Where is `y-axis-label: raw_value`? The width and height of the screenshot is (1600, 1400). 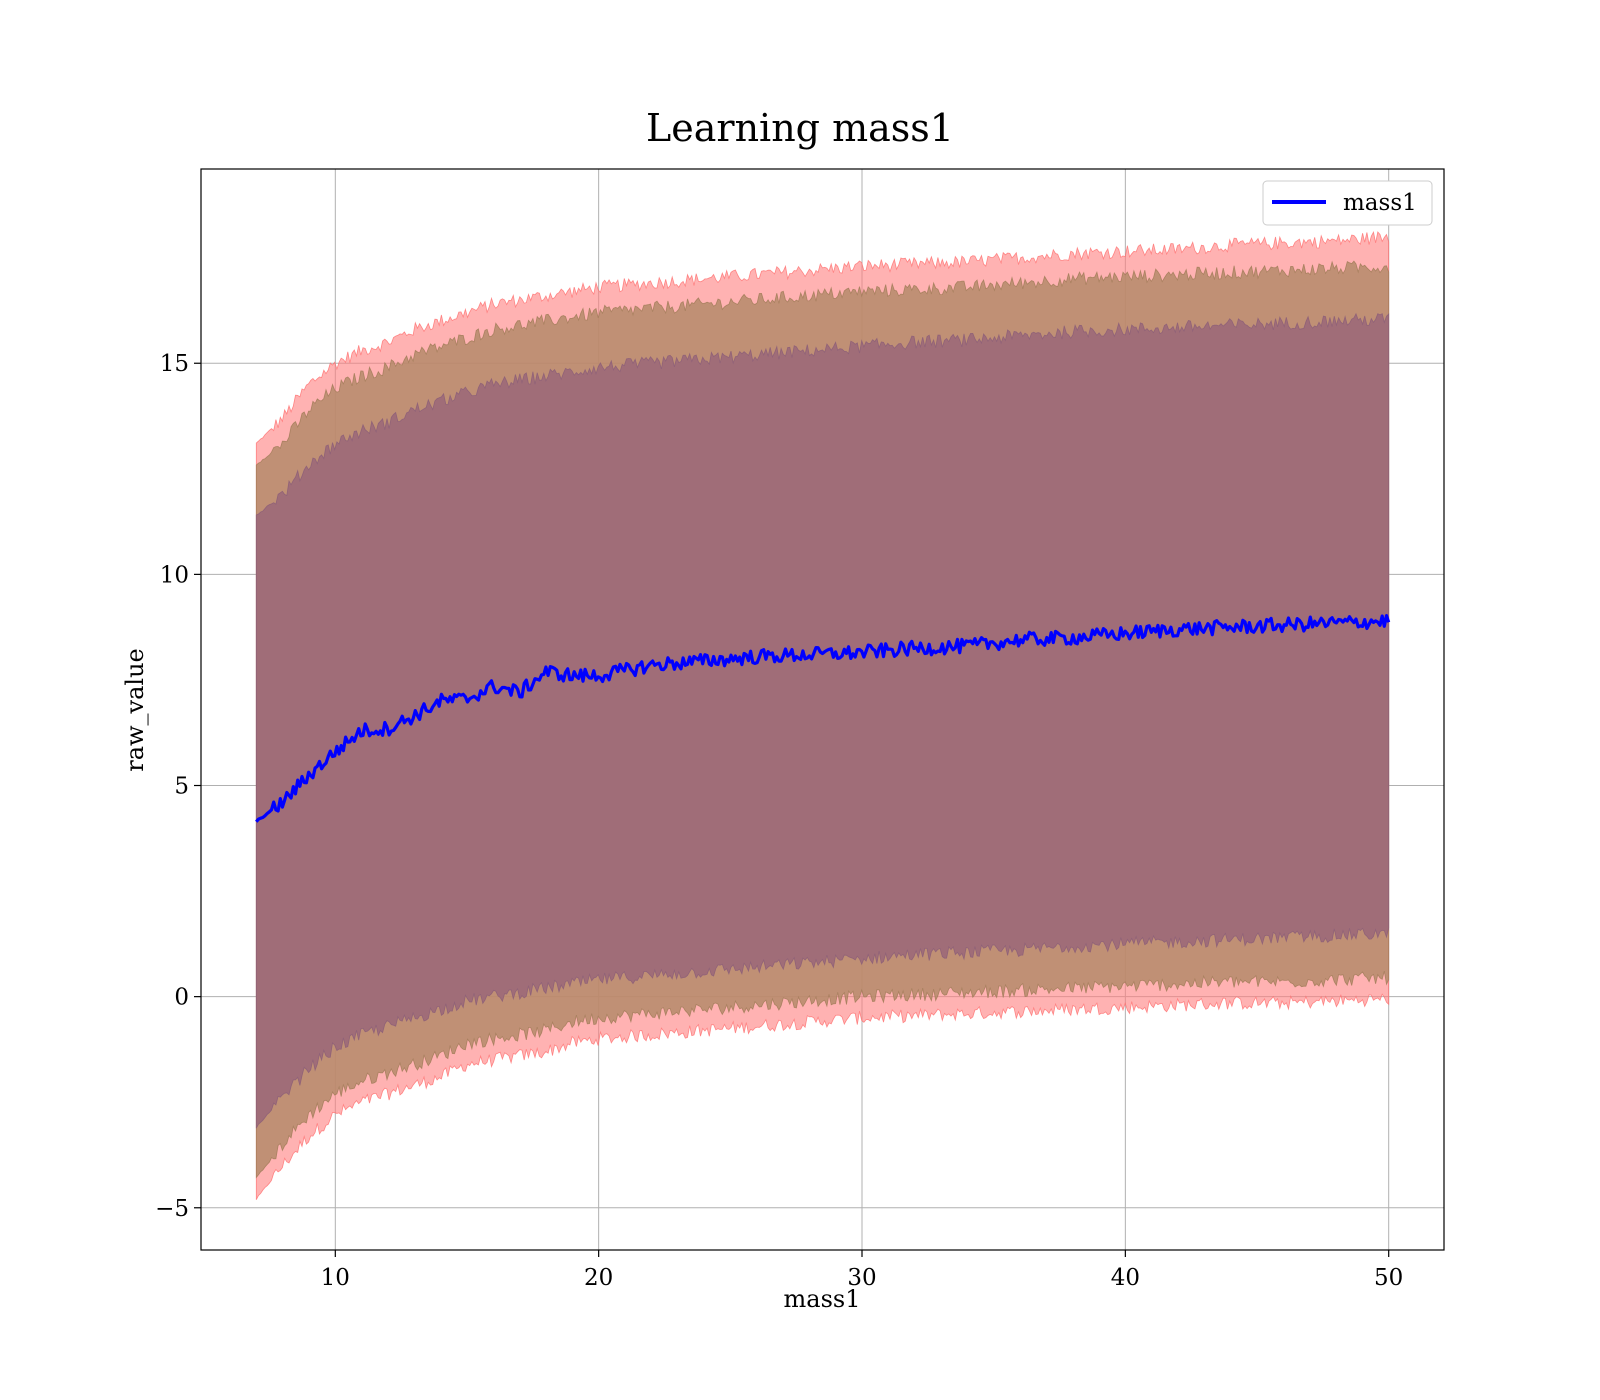 y-axis-label: raw_value is located at coordinates (135, 710).